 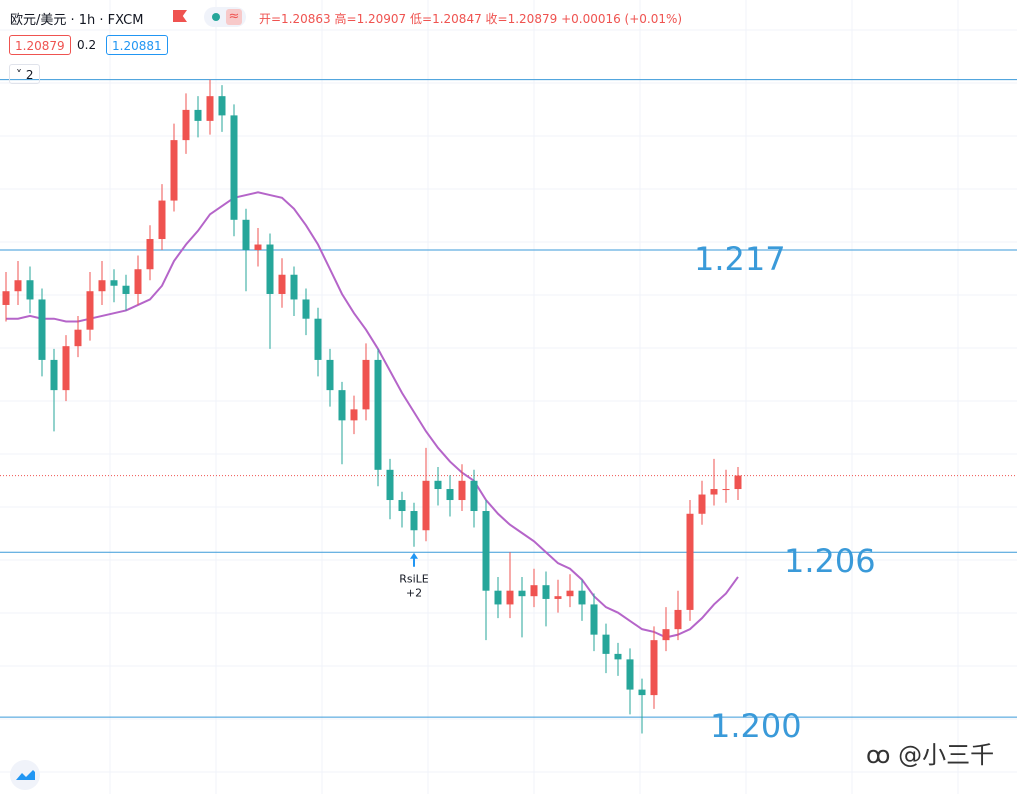 What do you see at coordinates (225, 17) in the screenshot?
I see `status-pill: ≈` at bounding box center [225, 17].